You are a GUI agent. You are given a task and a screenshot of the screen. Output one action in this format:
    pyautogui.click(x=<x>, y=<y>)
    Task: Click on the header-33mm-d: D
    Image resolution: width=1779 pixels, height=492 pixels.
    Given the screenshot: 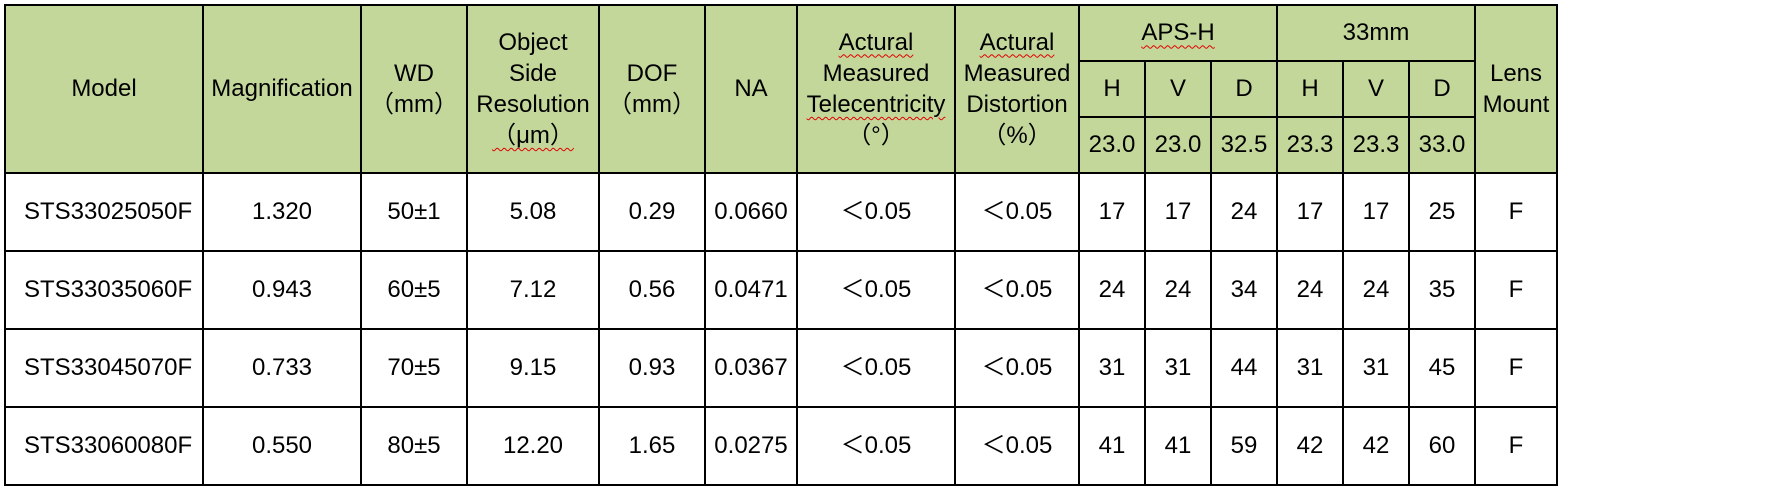 What is the action you would take?
    pyautogui.click(x=1442, y=89)
    